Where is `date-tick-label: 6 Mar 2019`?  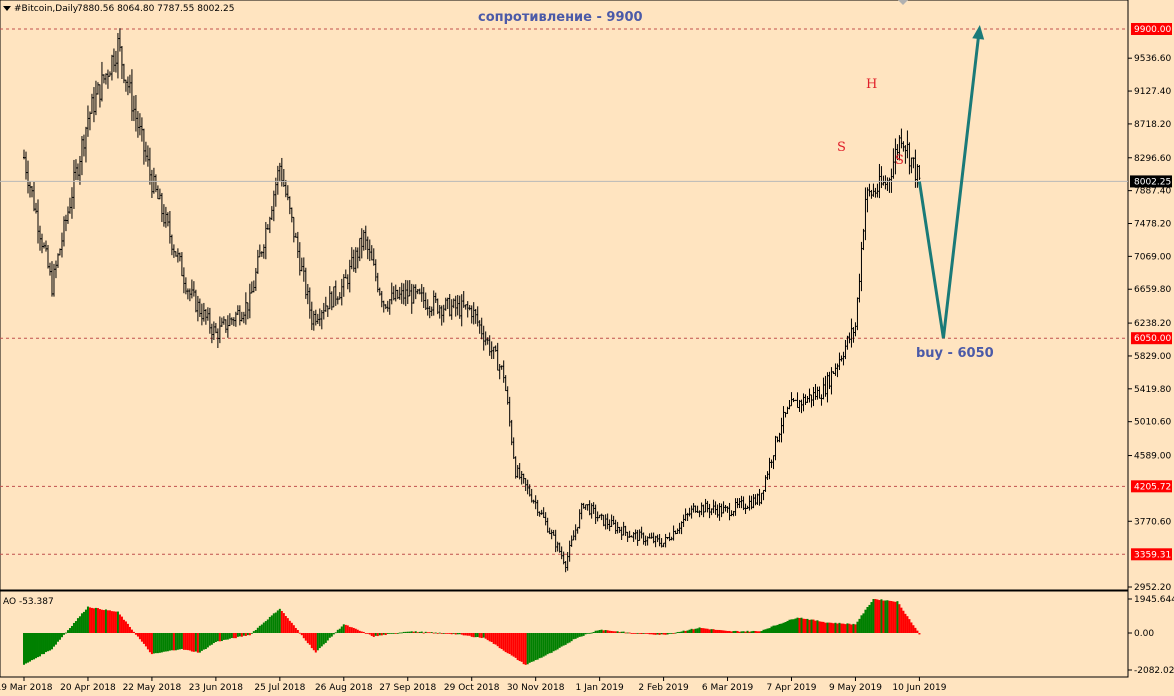
date-tick-label: 6 Mar 2019 is located at coordinates (728, 688).